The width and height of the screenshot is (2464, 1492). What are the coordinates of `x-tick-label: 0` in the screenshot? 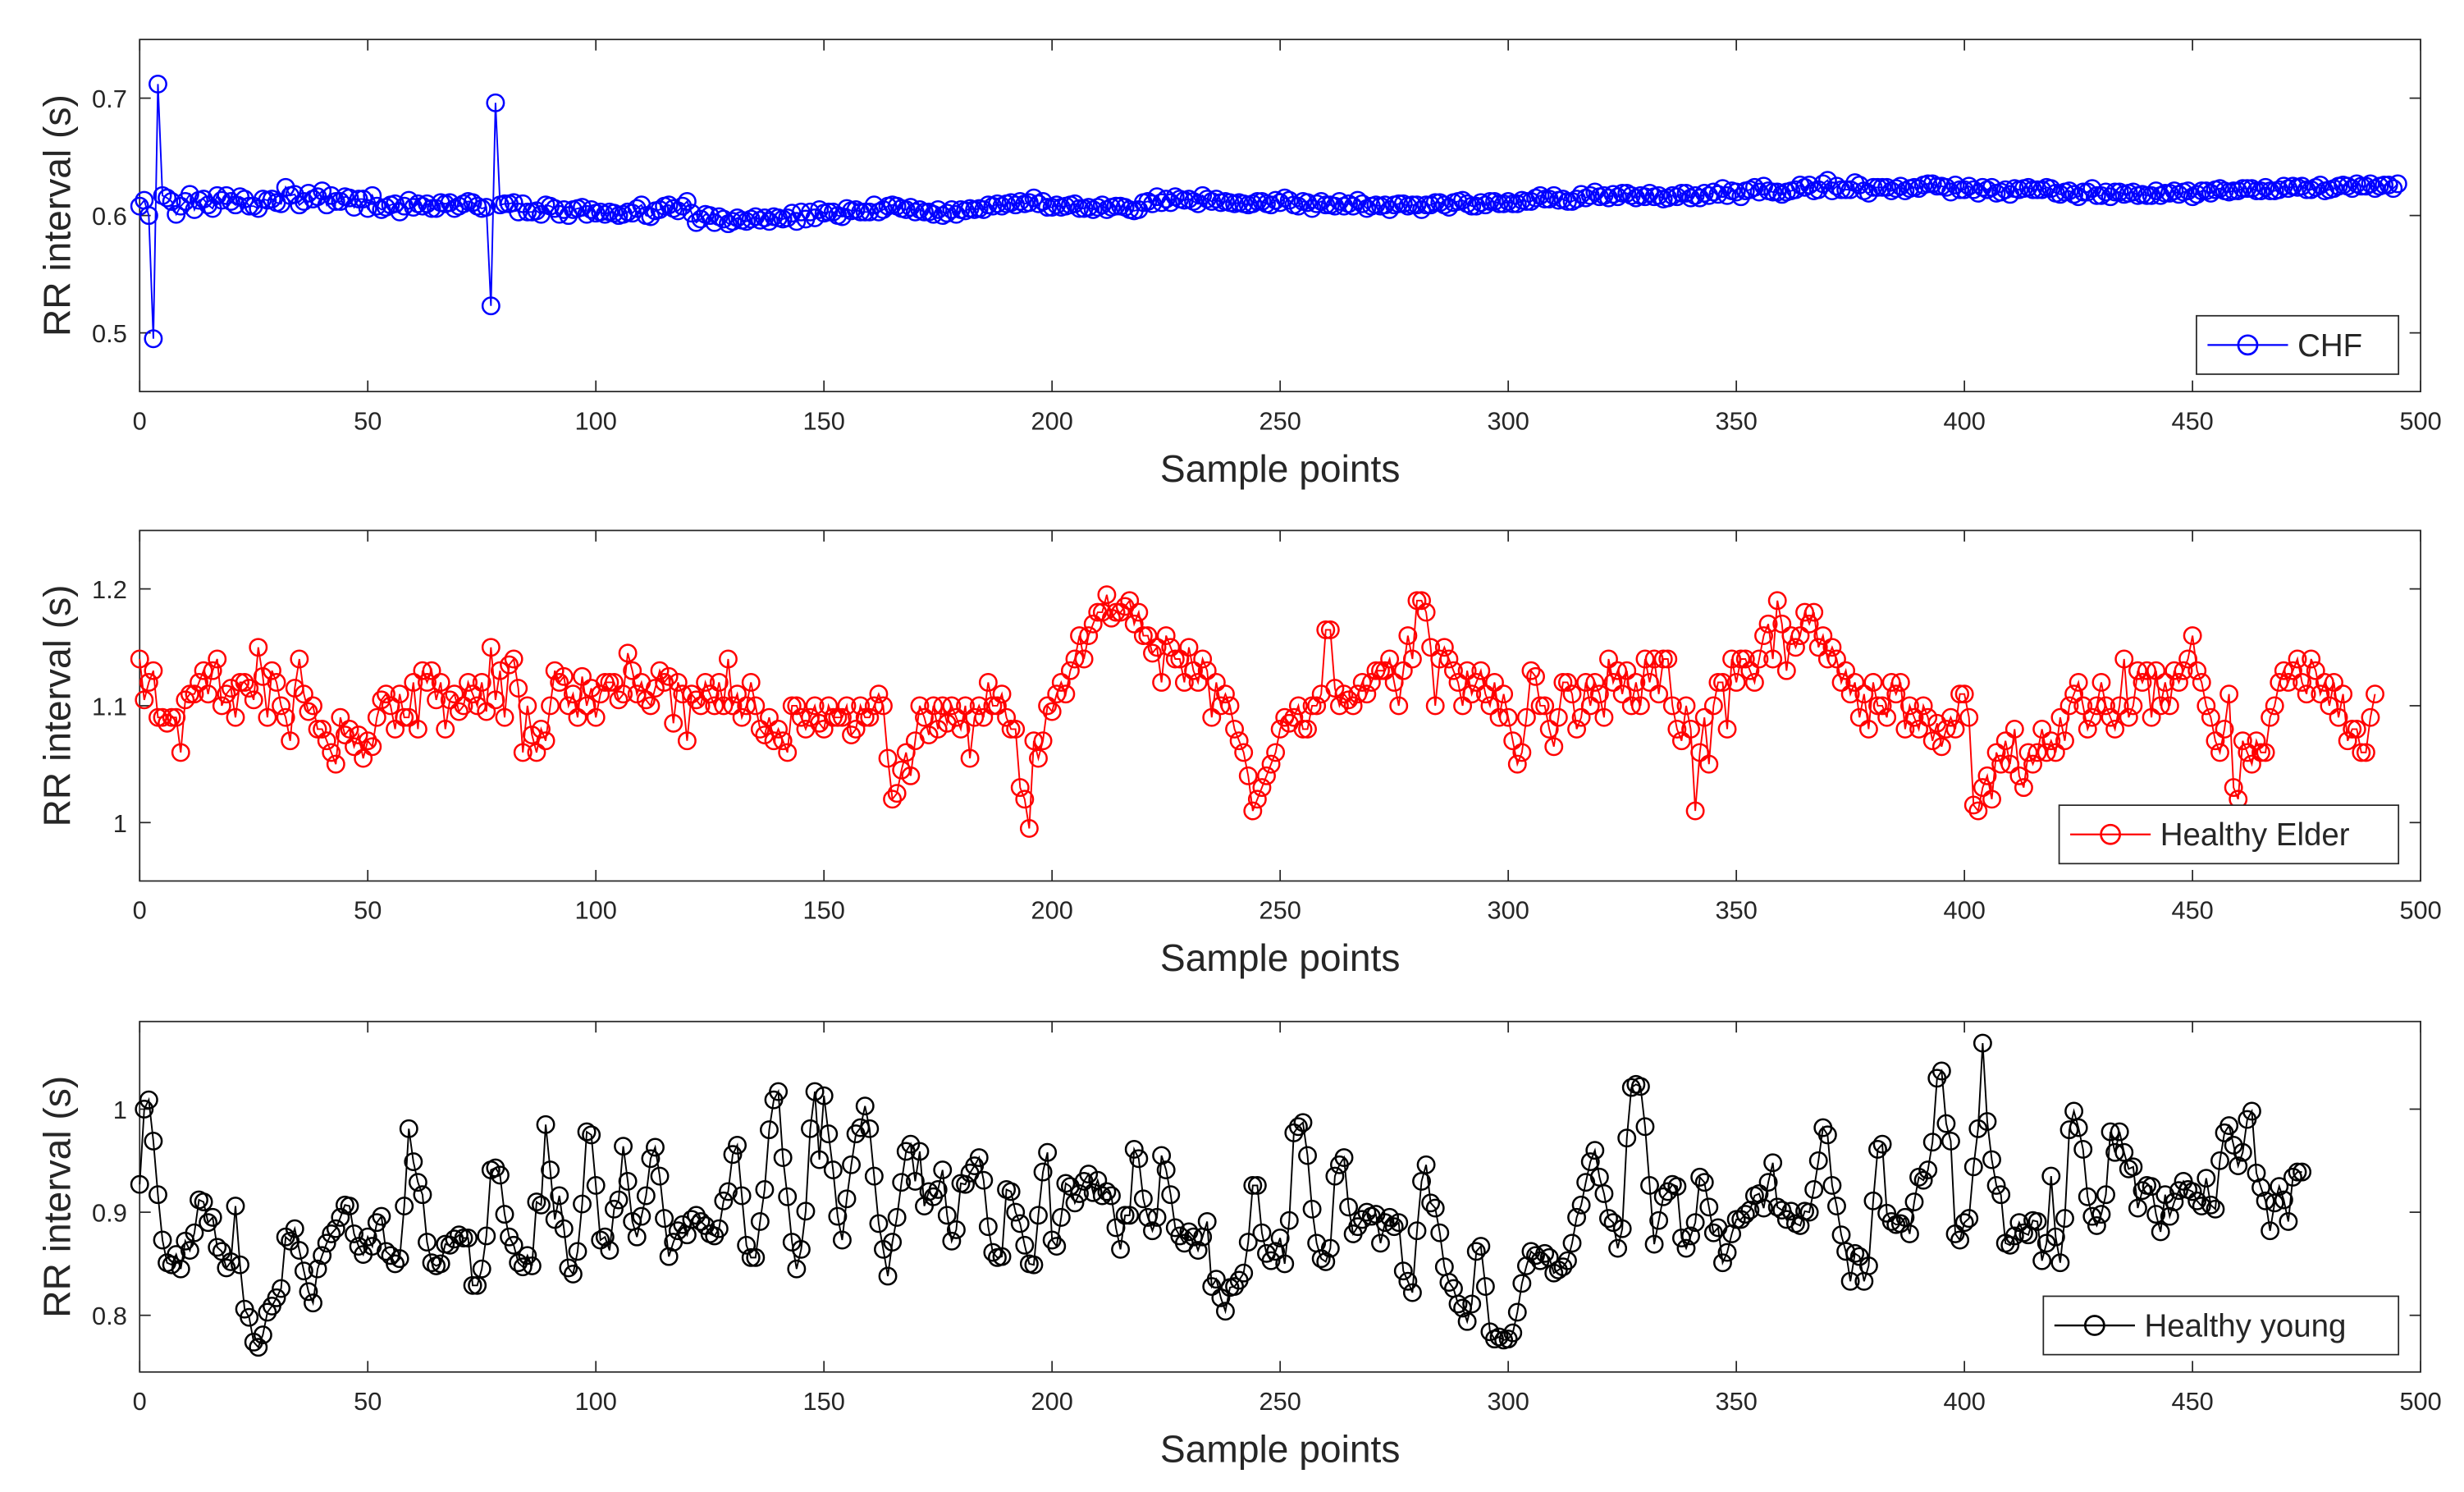 It's located at (140, 420).